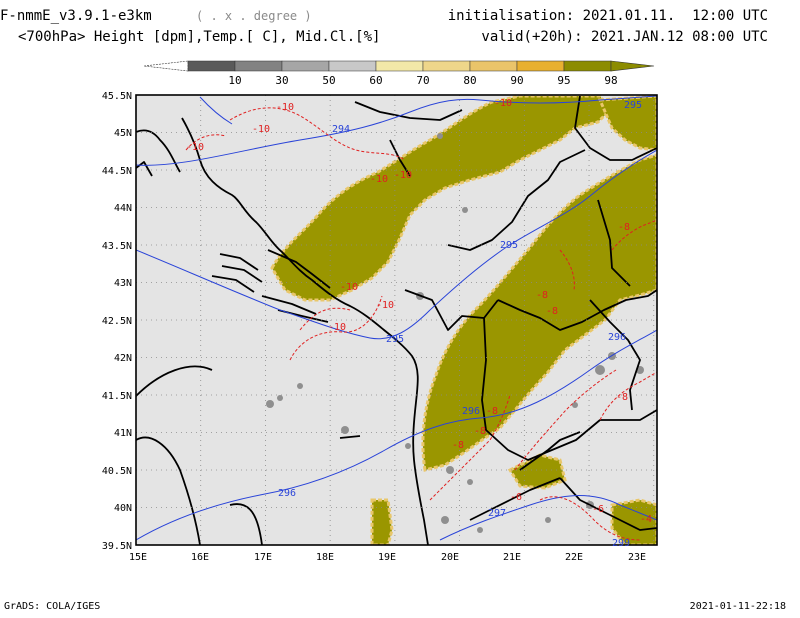 This screenshot has height=618, width=800. Describe the element at coordinates (123, 283) in the screenshot. I see `lat-label: 43N` at that location.